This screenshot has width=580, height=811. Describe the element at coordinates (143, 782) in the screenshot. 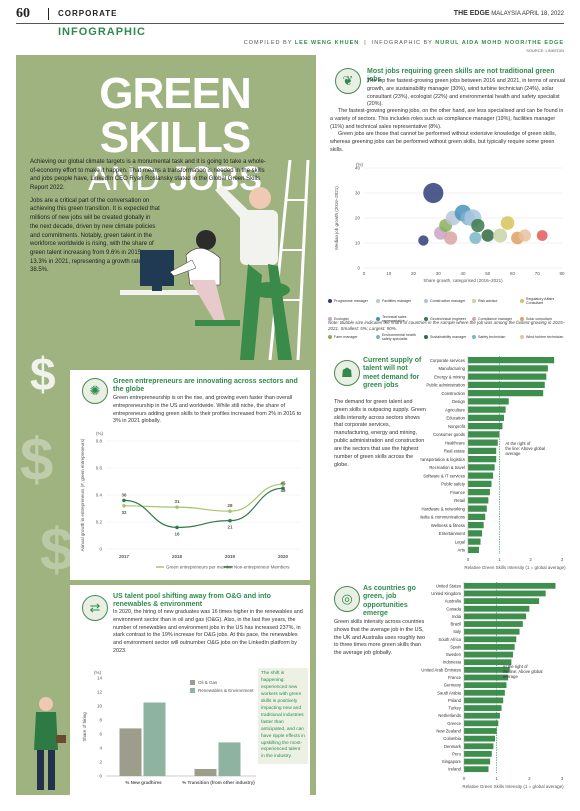

I see `category-label: % New gradhires` at that location.